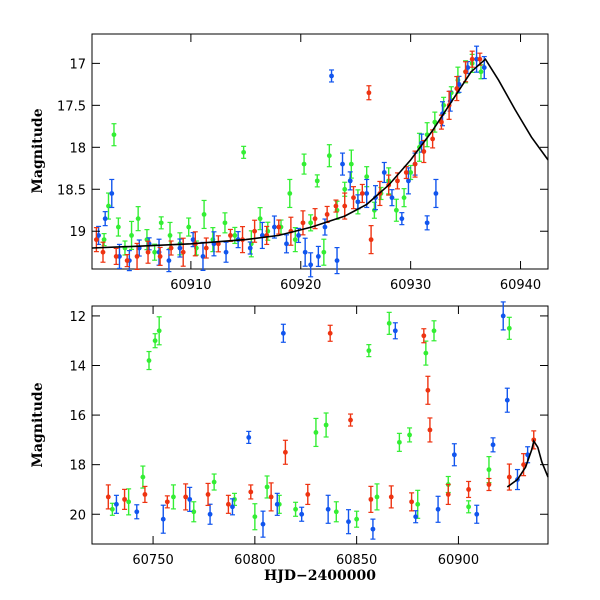 The image size is (600, 600). Describe the element at coordinates (77, 64) in the screenshot. I see `y-tick-label: 17` at that location.